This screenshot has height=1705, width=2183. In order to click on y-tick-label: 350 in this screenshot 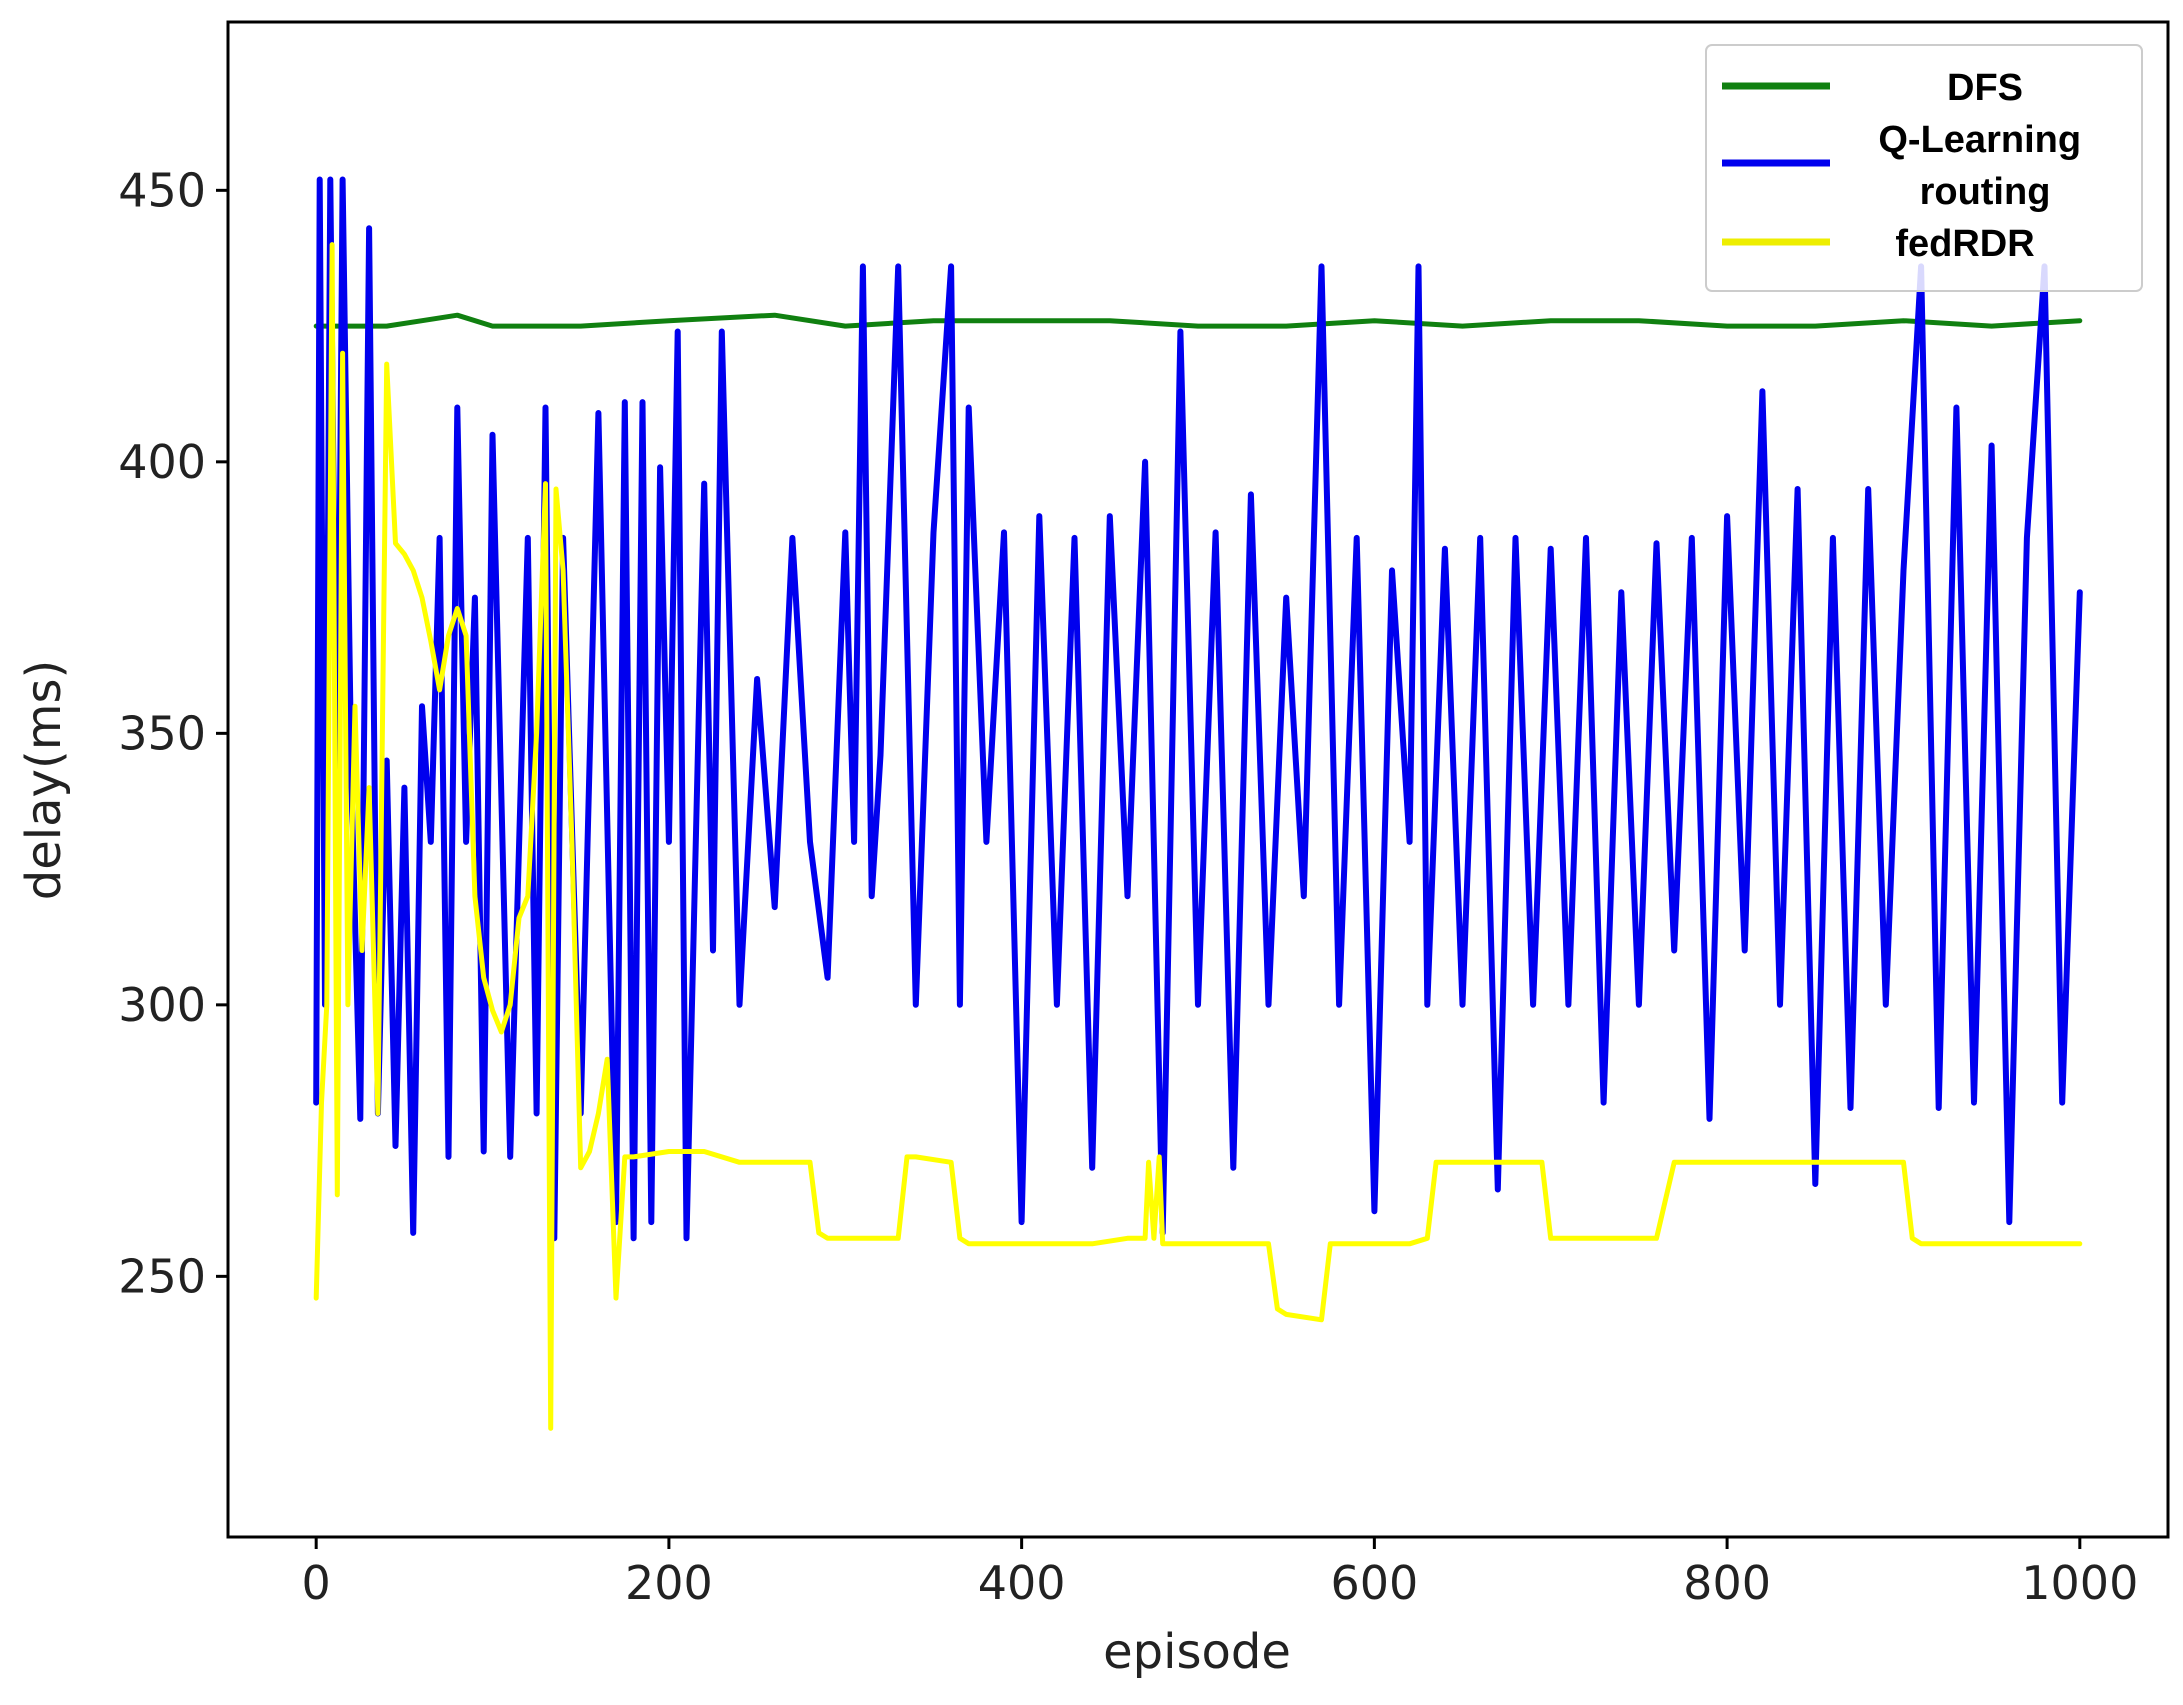, I will do `click(162, 733)`.